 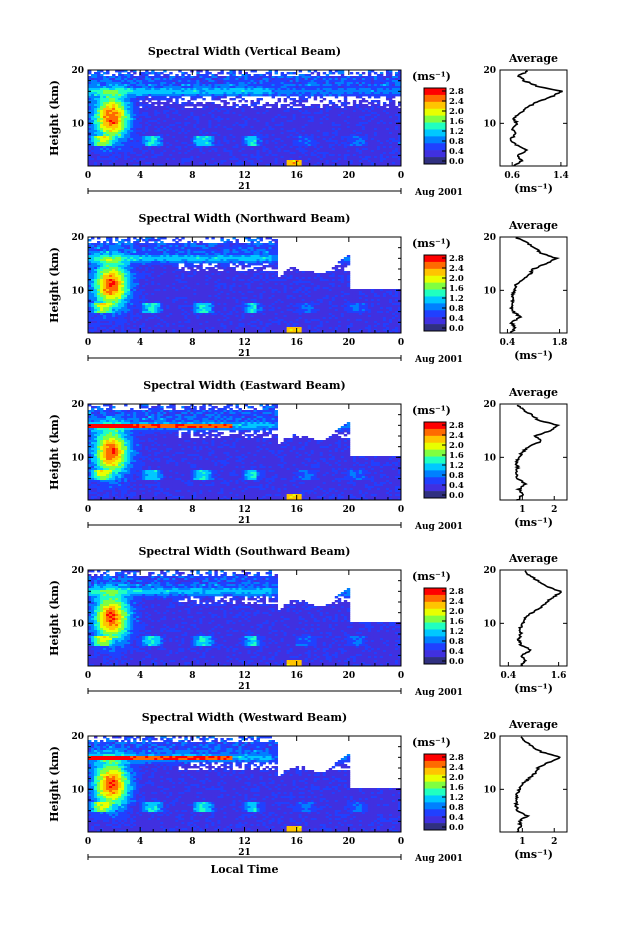 I want to click on x-tick-label: 8, so click(x=192, y=176).